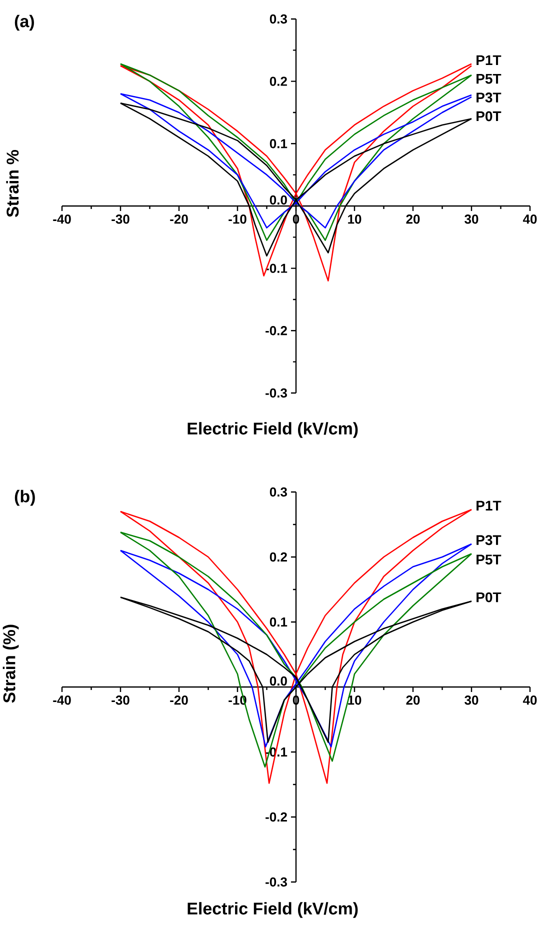 The height and width of the screenshot is (929, 549). What do you see at coordinates (10, 663) in the screenshot?
I see `y-axis-title: Strain (%)` at bounding box center [10, 663].